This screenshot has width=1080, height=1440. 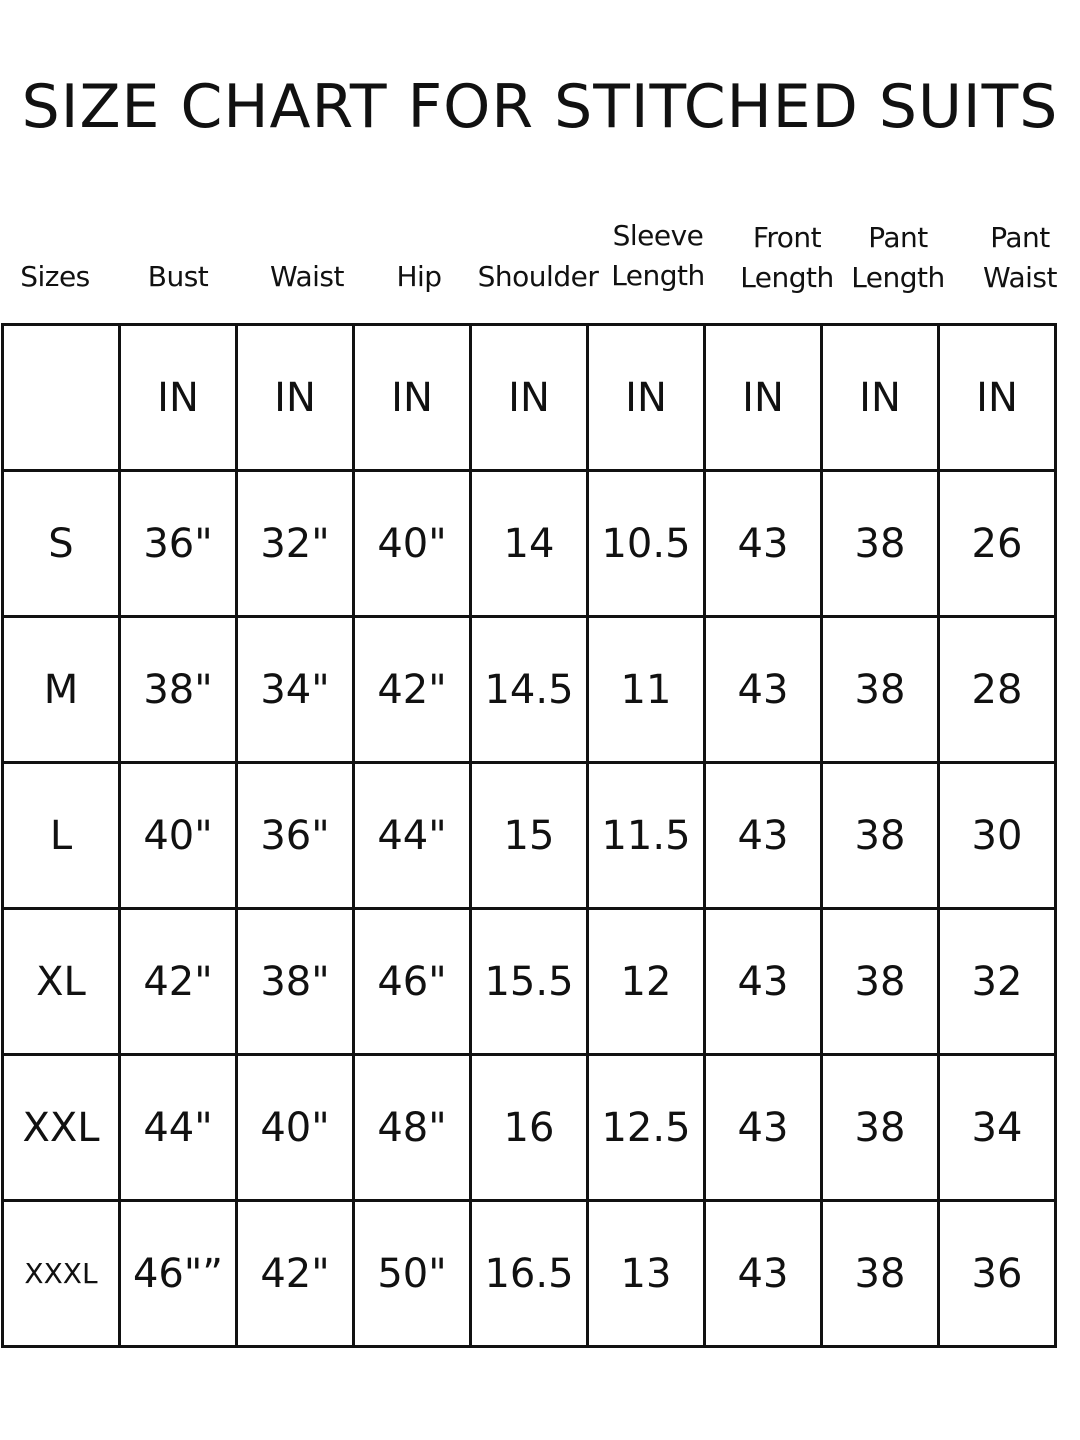 What do you see at coordinates (178, 1273) in the screenshot?
I see `table-cell: 46"”` at bounding box center [178, 1273].